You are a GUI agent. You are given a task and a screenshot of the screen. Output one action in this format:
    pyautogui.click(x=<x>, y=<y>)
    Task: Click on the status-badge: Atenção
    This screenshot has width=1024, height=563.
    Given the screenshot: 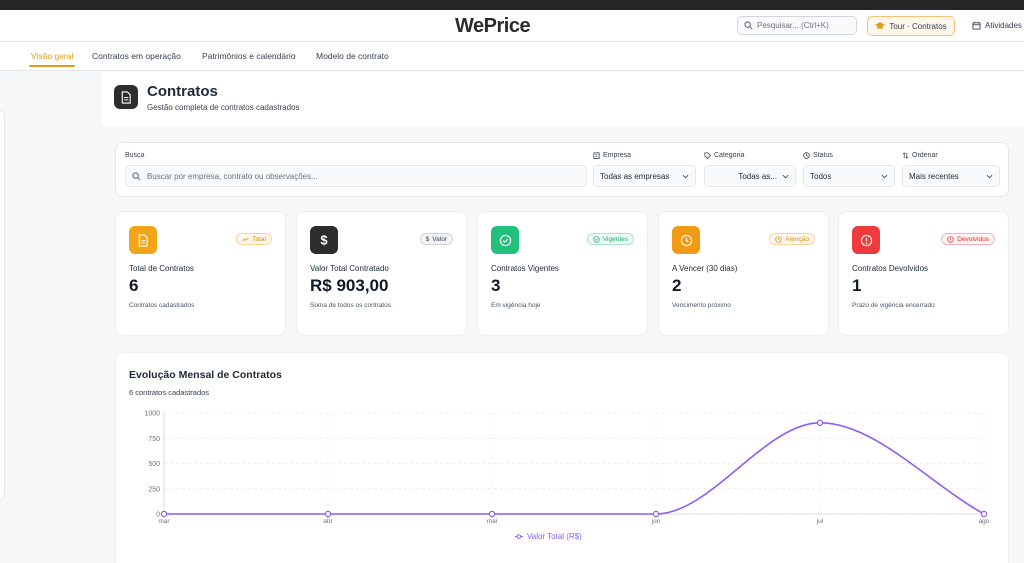 What is the action you would take?
    pyautogui.click(x=792, y=239)
    